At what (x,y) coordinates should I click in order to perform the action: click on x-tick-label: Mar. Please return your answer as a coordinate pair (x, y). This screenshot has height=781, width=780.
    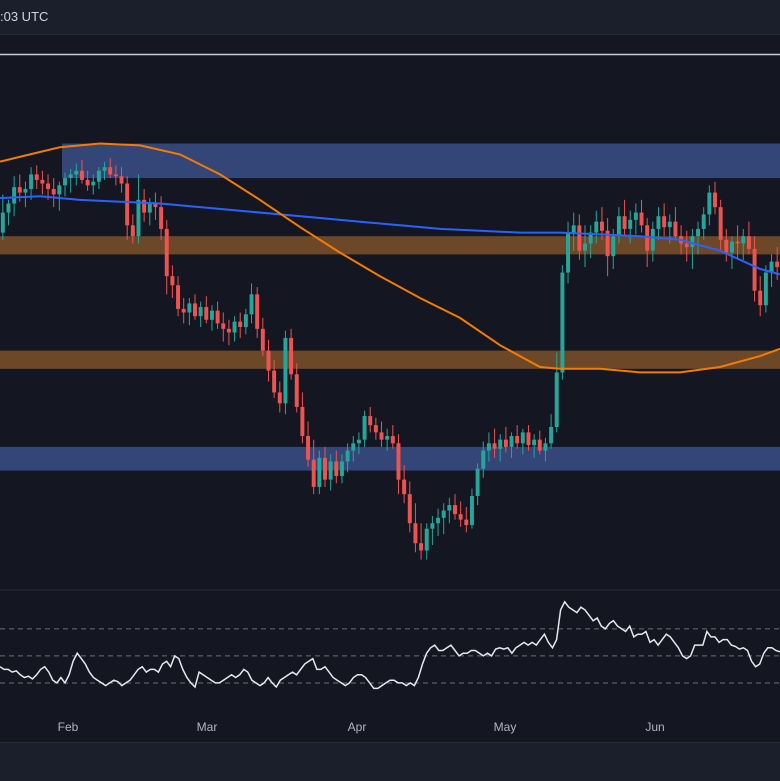
    Looking at the image, I should click on (207, 727).